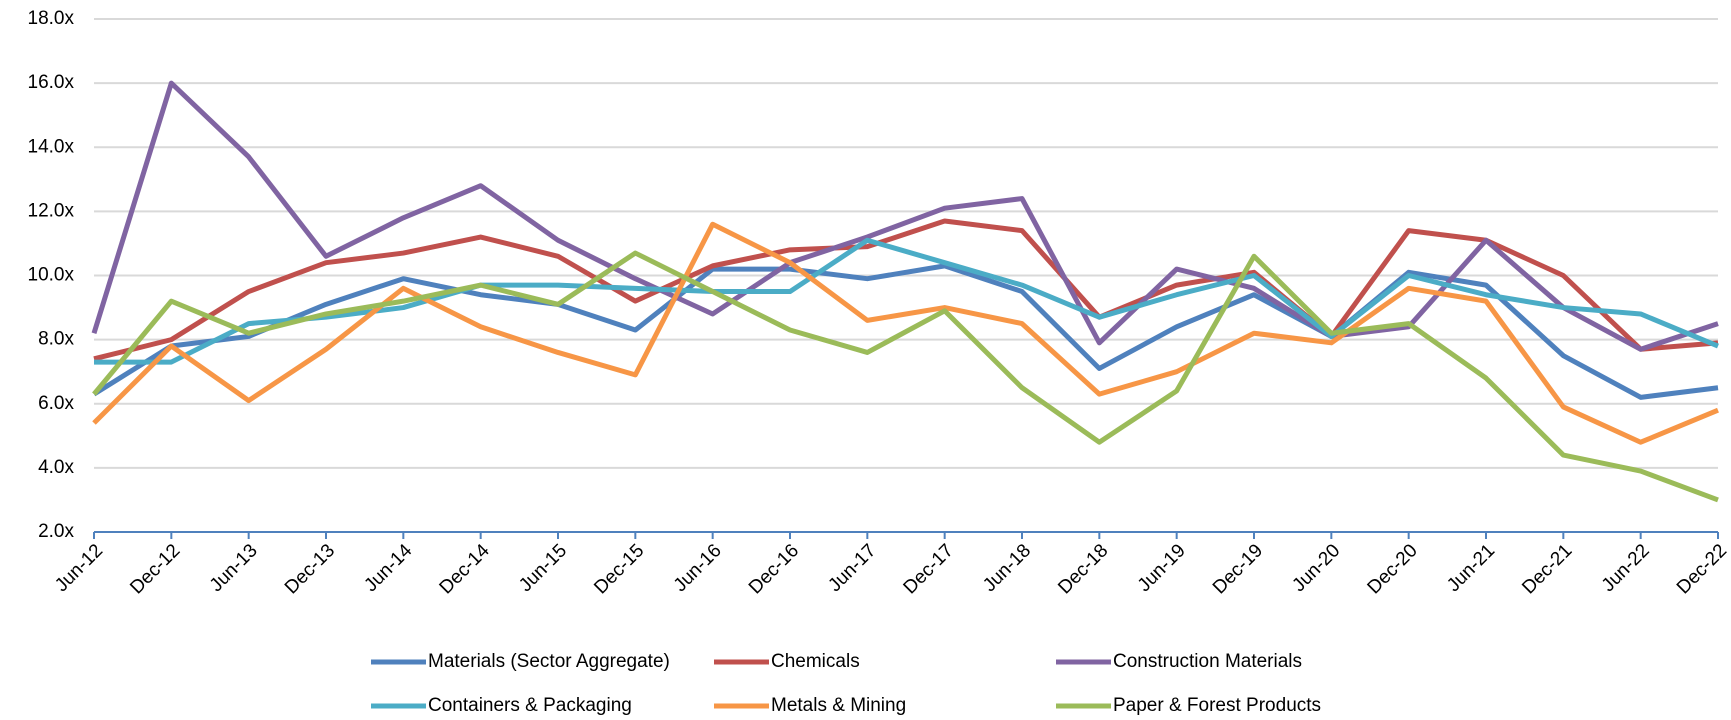 This screenshot has width=1731, height=720. Describe the element at coordinates (56, 339) in the screenshot. I see `y-tick-label: 8.0x` at that location.